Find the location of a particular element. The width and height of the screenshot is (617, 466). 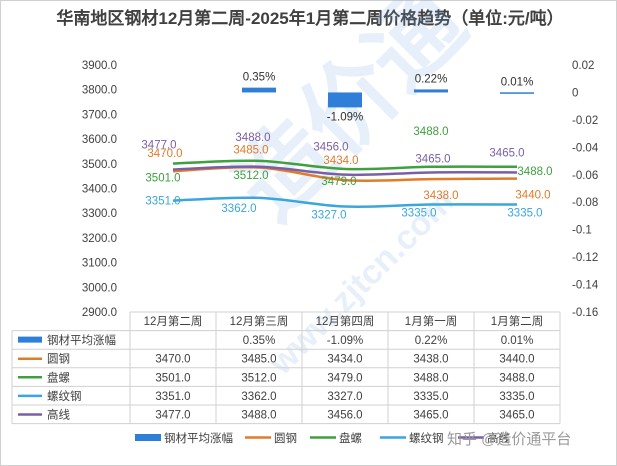

y-left-tick: 3800.0 is located at coordinates (99, 91).